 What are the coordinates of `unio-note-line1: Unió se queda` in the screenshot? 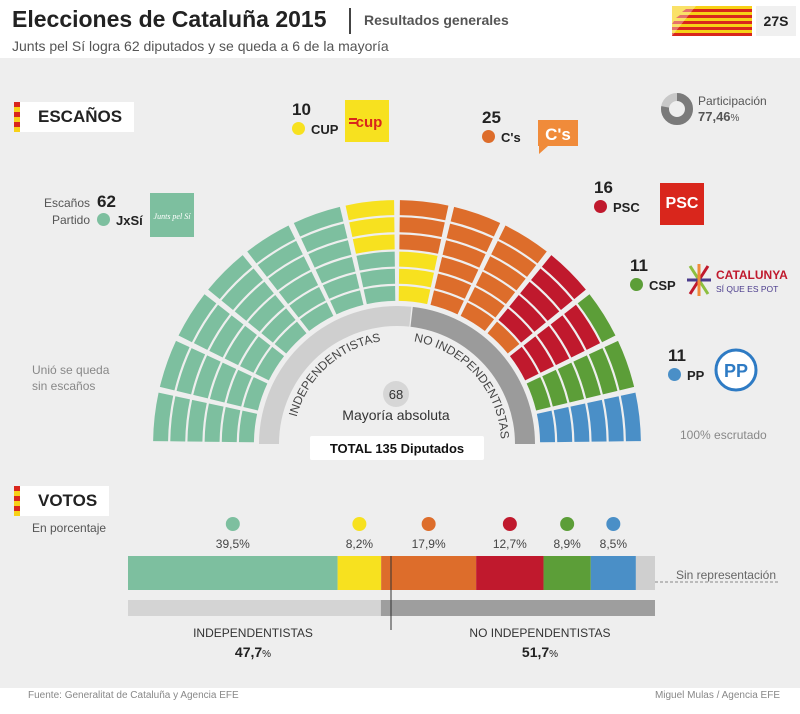 It's located at (71, 370).